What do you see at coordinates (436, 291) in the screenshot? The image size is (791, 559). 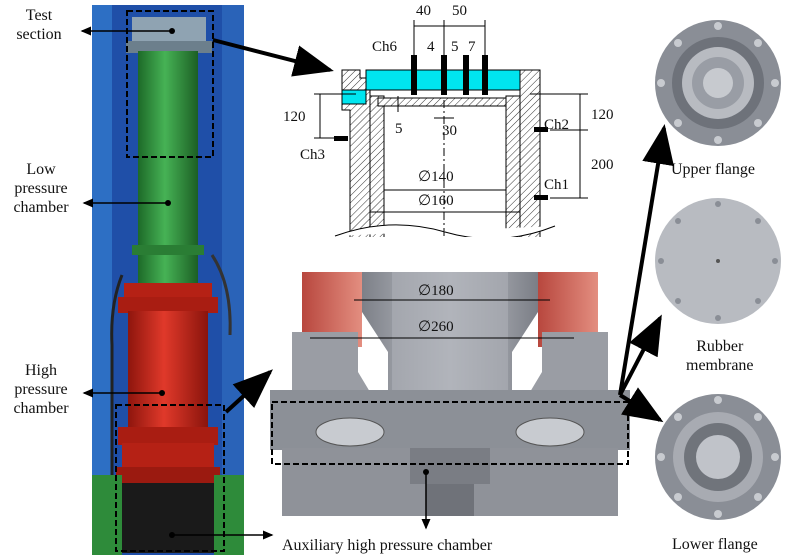 I see `dia-180: ∅180` at bounding box center [436, 291].